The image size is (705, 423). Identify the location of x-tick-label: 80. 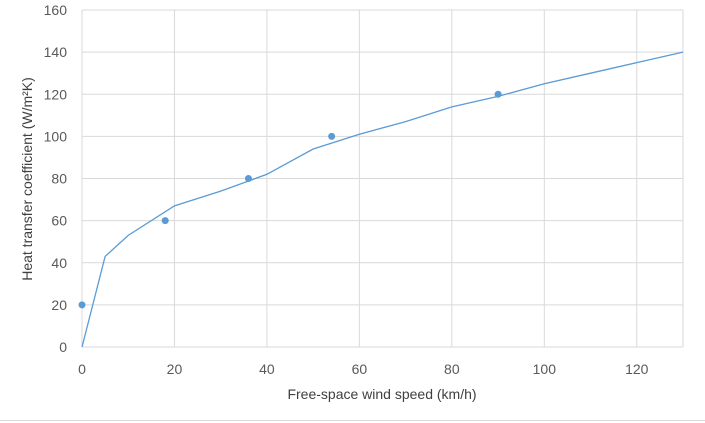
(452, 369).